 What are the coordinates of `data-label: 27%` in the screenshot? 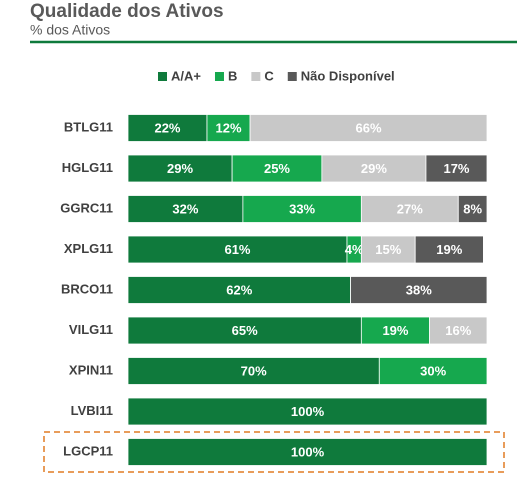 It's located at (410, 208).